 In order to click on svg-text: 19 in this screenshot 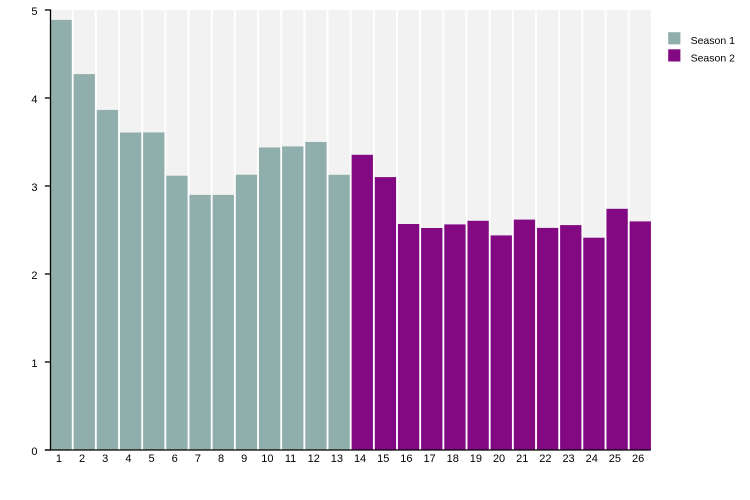, I will do `click(476, 459)`.